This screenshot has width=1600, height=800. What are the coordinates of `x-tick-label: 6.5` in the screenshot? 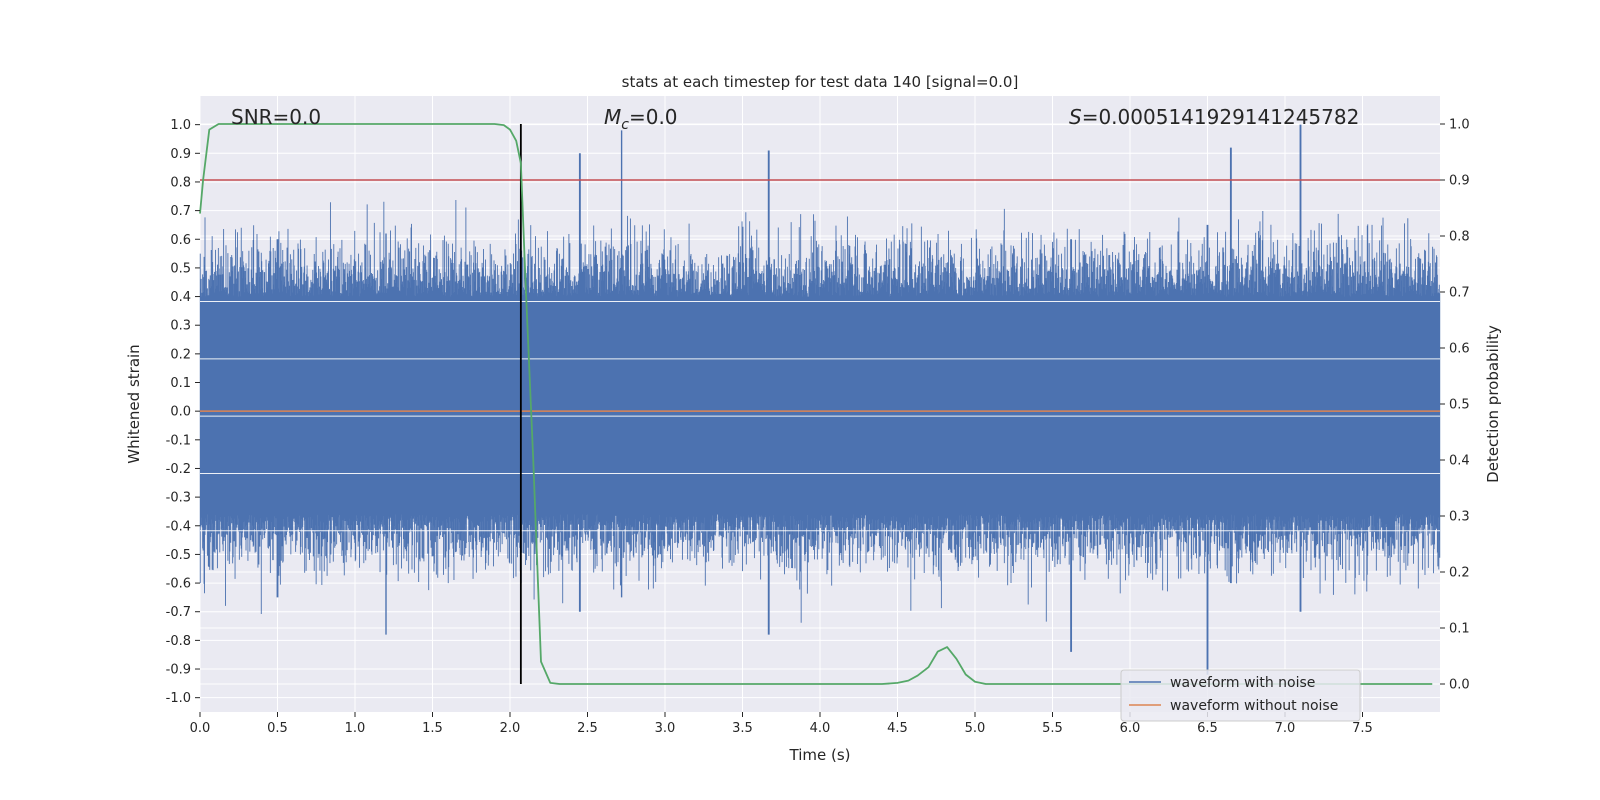 It's located at (1207, 728).